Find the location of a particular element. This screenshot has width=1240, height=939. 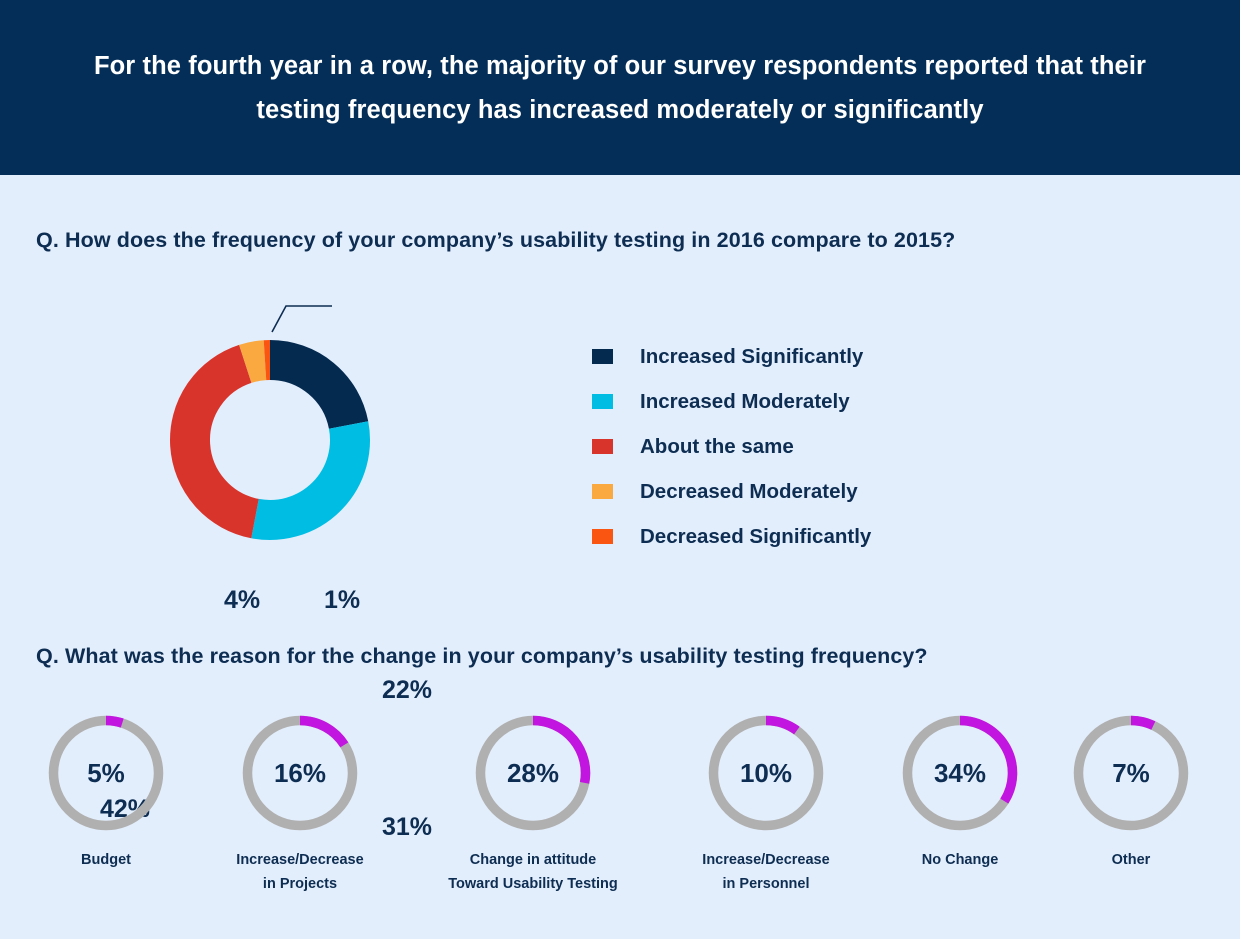

legend-label: Decreased Moderately is located at coordinates (749, 491).